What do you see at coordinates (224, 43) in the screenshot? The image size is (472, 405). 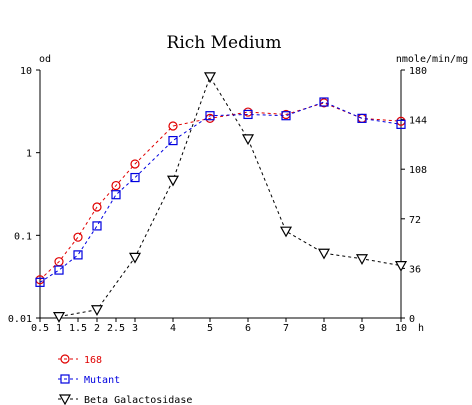 I see `chart-title: Rich Medium` at bounding box center [224, 43].